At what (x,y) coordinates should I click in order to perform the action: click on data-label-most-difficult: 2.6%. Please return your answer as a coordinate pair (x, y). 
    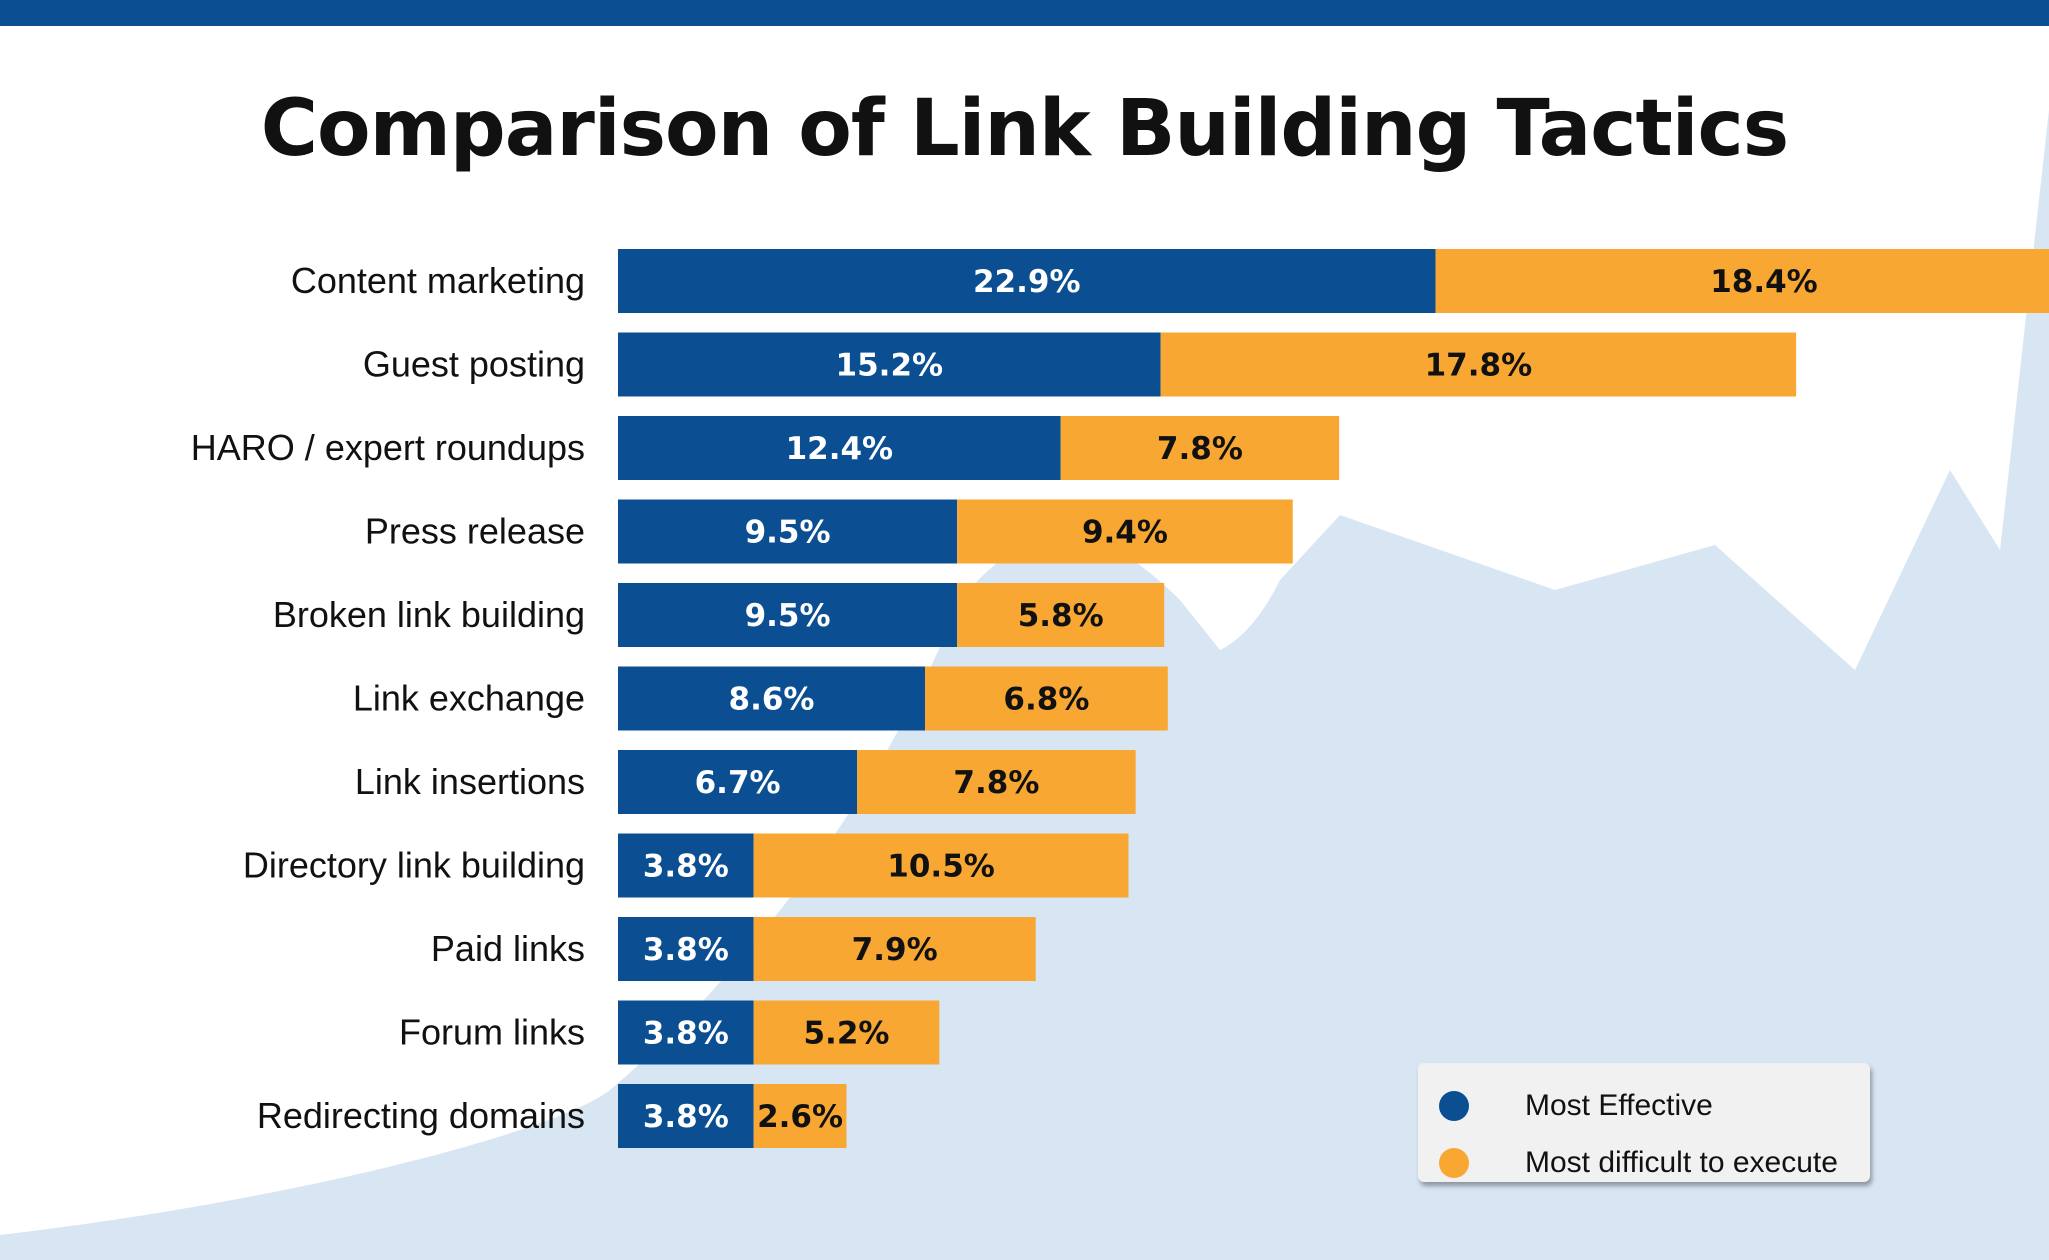
    Looking at the image, I should click on (800, 1117).